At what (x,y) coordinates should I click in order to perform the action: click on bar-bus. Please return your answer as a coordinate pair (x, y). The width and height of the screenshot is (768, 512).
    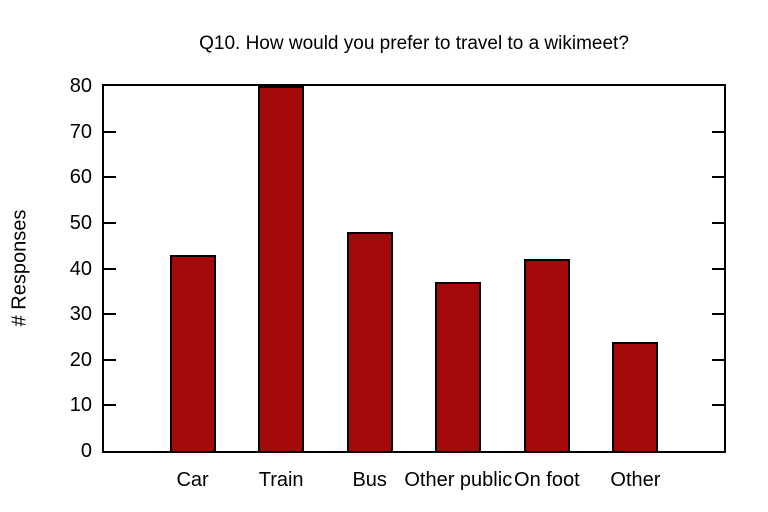
    Looking at the image, I should click on (369, 341).